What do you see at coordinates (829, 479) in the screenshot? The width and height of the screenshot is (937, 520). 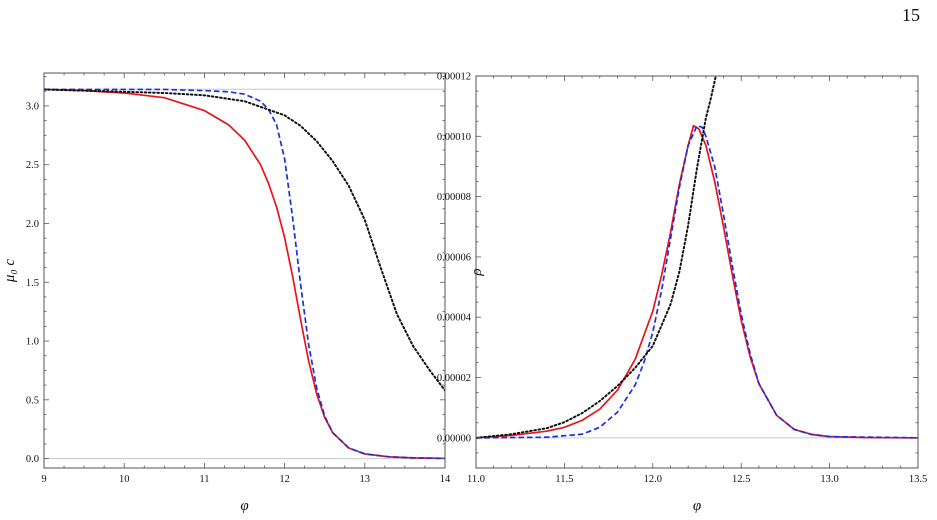 I see `x-tick-label: 13.0` at bounding box center [829, 479].